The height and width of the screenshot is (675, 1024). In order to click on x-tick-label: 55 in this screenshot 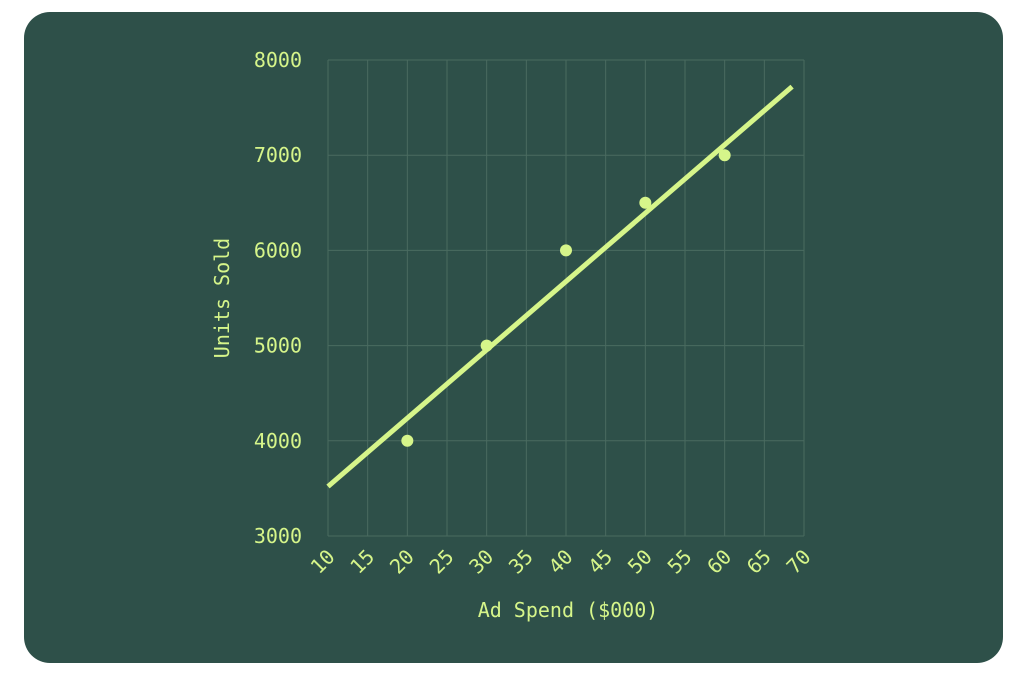, I will do `click(680, 562)`.